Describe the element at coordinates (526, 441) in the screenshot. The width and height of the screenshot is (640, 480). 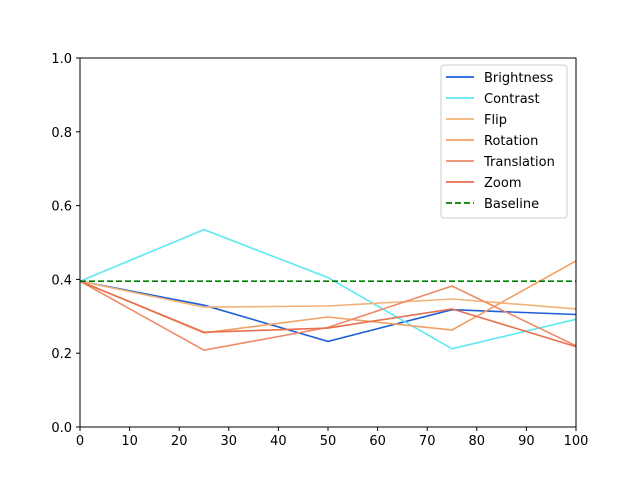
I see `x-tick-label: 90` at that location.